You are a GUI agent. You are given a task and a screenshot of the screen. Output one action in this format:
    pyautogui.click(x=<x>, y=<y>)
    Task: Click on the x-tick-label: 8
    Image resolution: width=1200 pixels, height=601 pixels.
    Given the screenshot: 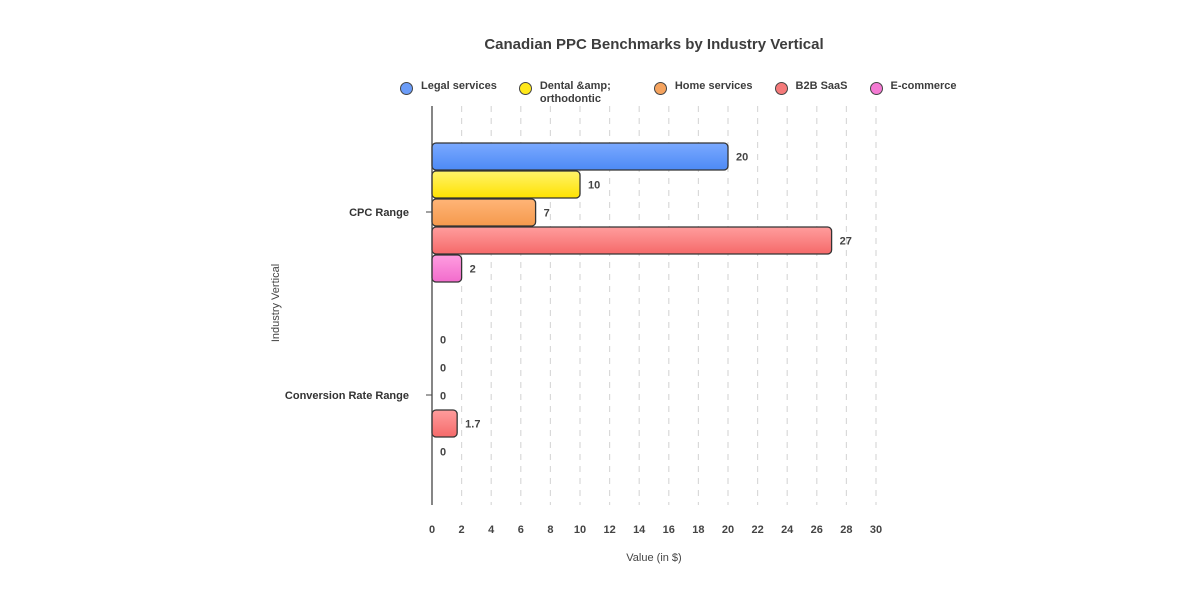 What is the action you would take?
    pyautogui.click(x=550, y=530)
    